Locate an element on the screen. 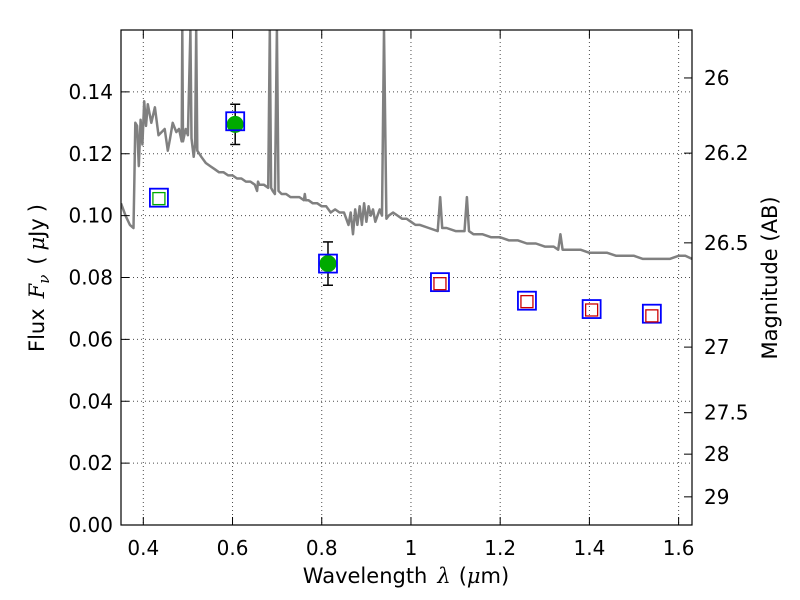 Image resolution: width=800 pixels, height=600 pixels. y-tick-label: 0.10 is located at coordinates (90, 216).